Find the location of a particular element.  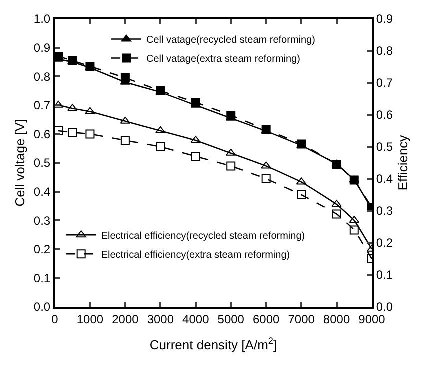

y2-tick-label: 0.3 is located at coordinates (385, 211).